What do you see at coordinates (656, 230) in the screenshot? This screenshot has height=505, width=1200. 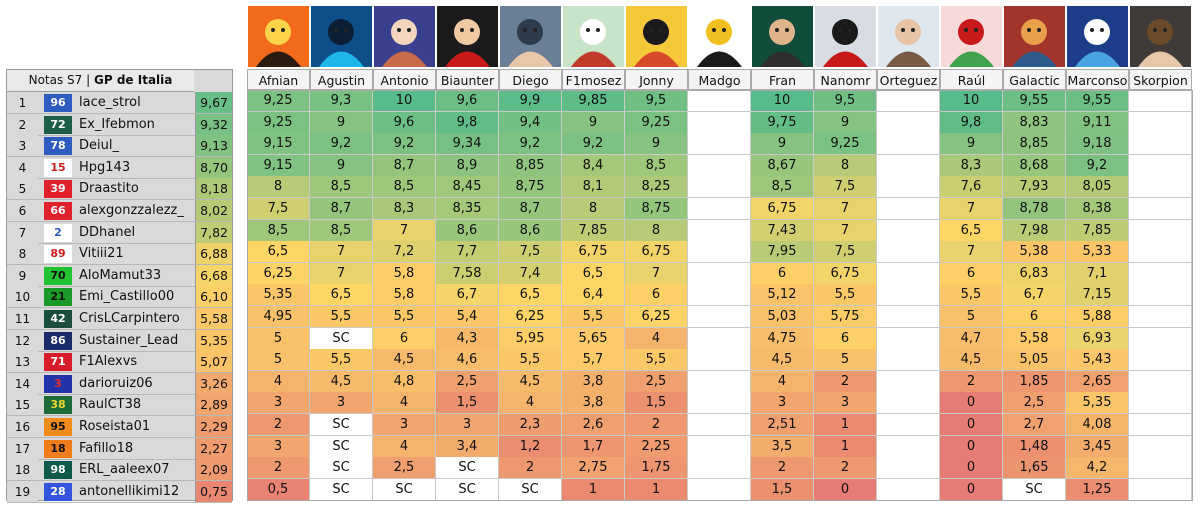 I see `grade-cell: 8` at bounding box center [656, 230].